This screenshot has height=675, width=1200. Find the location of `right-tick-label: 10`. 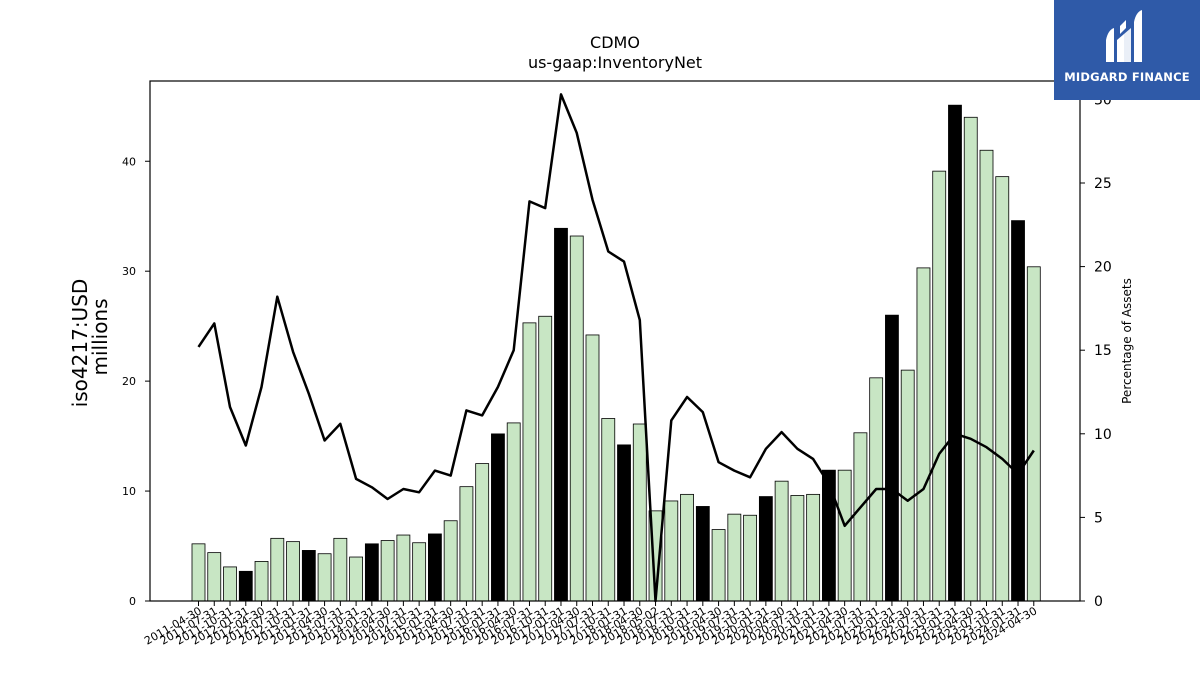

right-tick-label: 10 is located at coordinates (1103, 435).